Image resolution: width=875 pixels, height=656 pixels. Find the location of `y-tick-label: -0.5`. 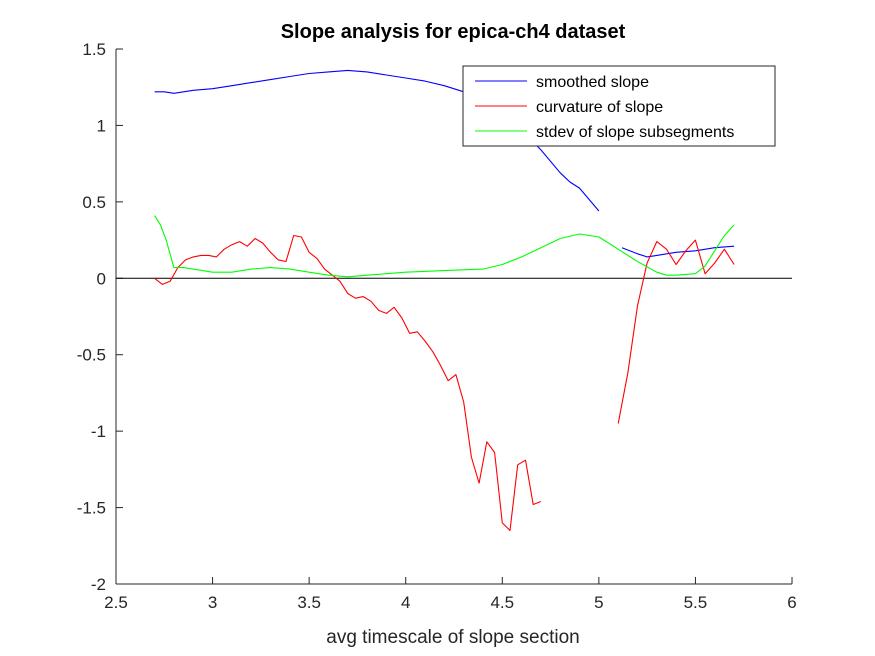

y-tick-label: -0.5 is located at coordinates (91, 355).